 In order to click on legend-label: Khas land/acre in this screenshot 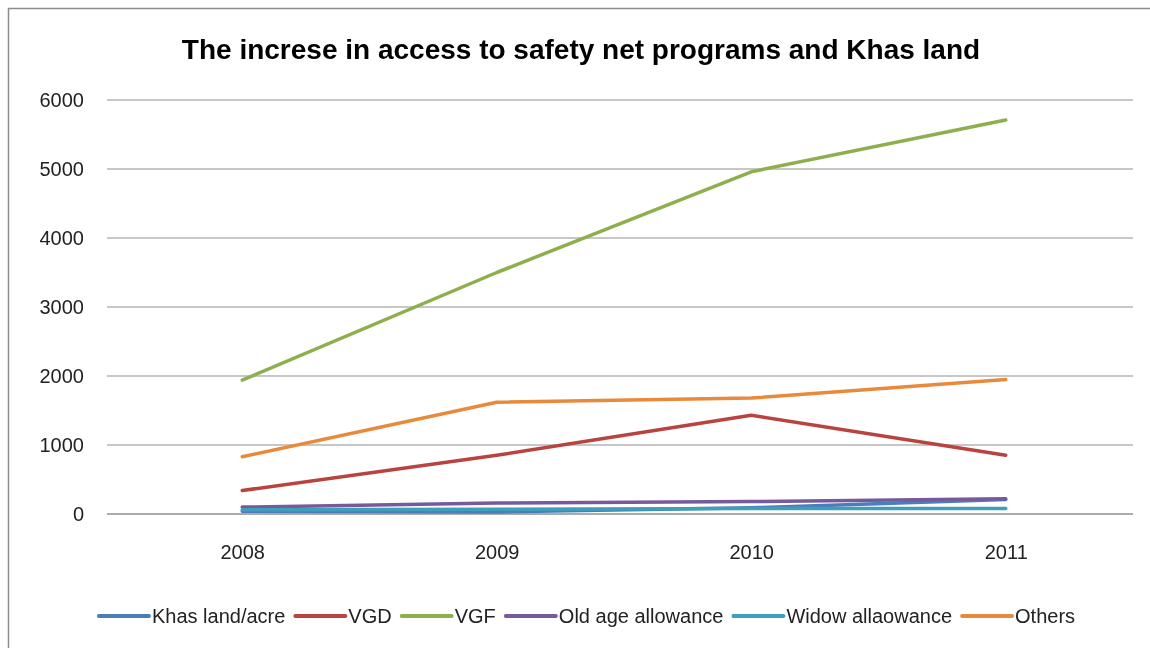, I will do `click(218, 616)`.